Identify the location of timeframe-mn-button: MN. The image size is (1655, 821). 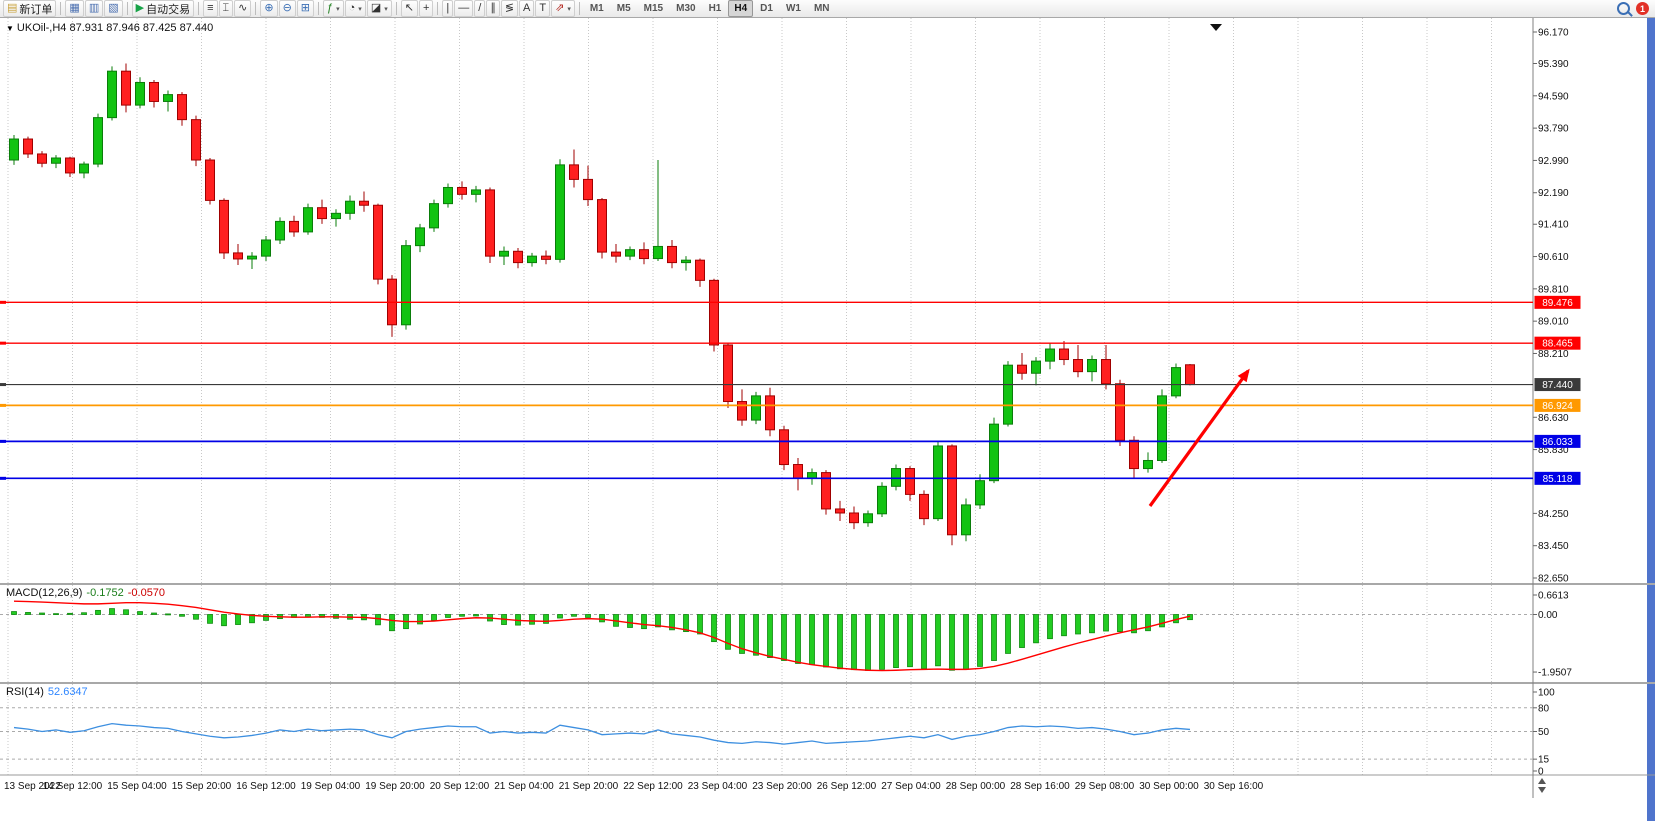
(821, 8).